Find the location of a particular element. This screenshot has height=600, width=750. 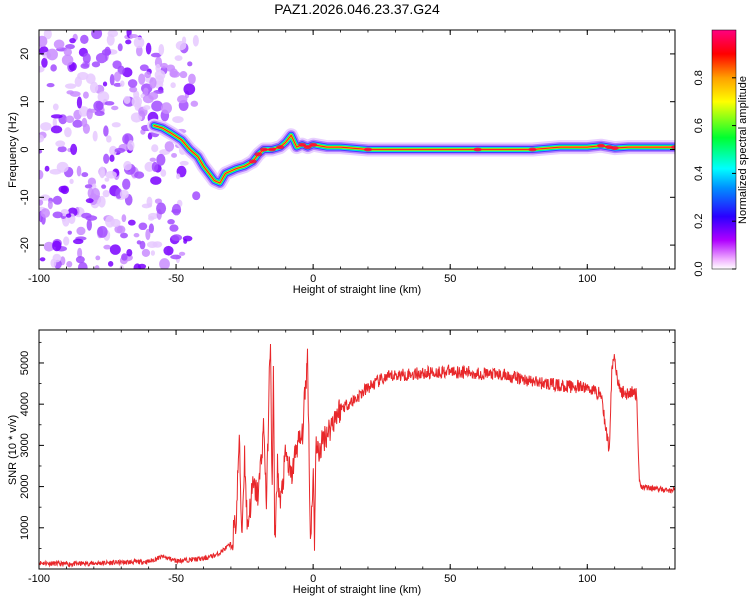

snr-y-label: SNR (10 * v/v) is located at coordinates (13, 450).